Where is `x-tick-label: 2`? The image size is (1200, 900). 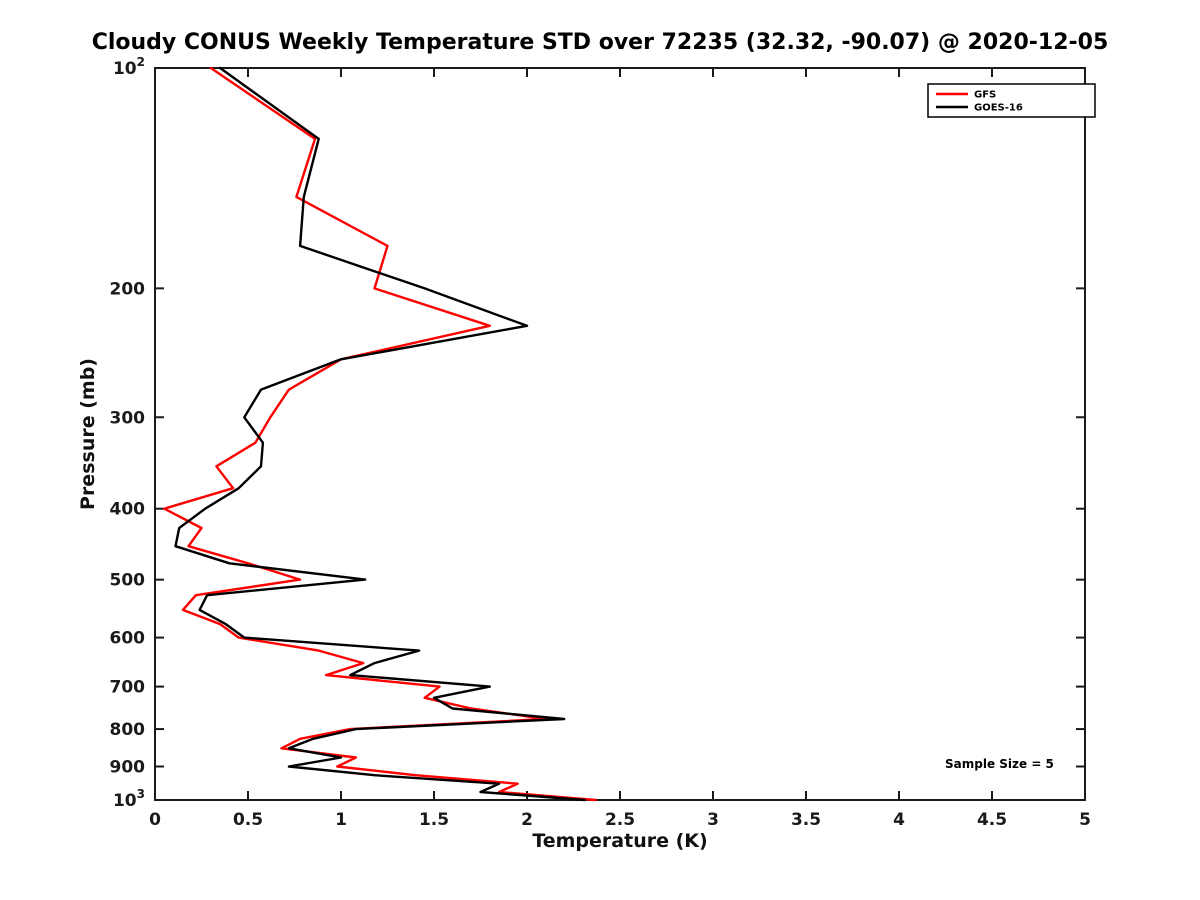
x-tick-label: 2 is located at coordinates (527, 820).